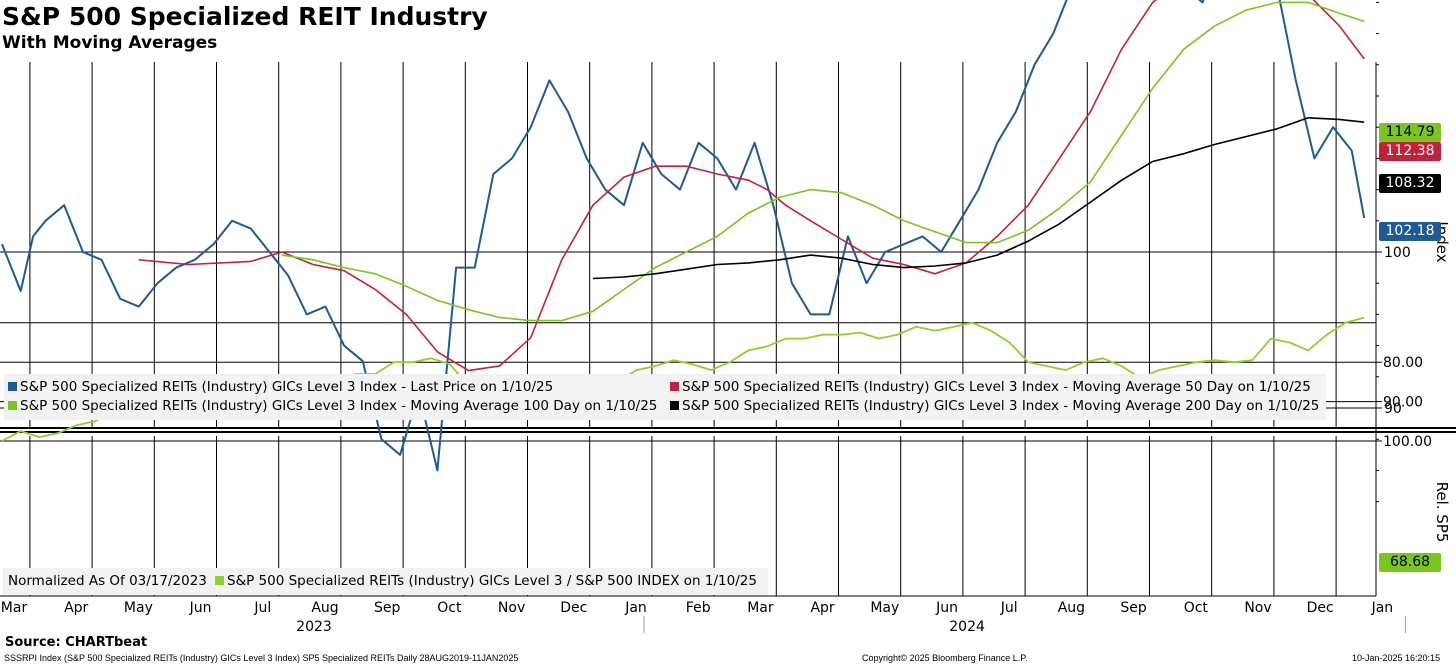 Image resolution: width=1456 pixels, height=665 pixels. I want to click on source-note: Source: CHARTbeat, so click(76, 642).